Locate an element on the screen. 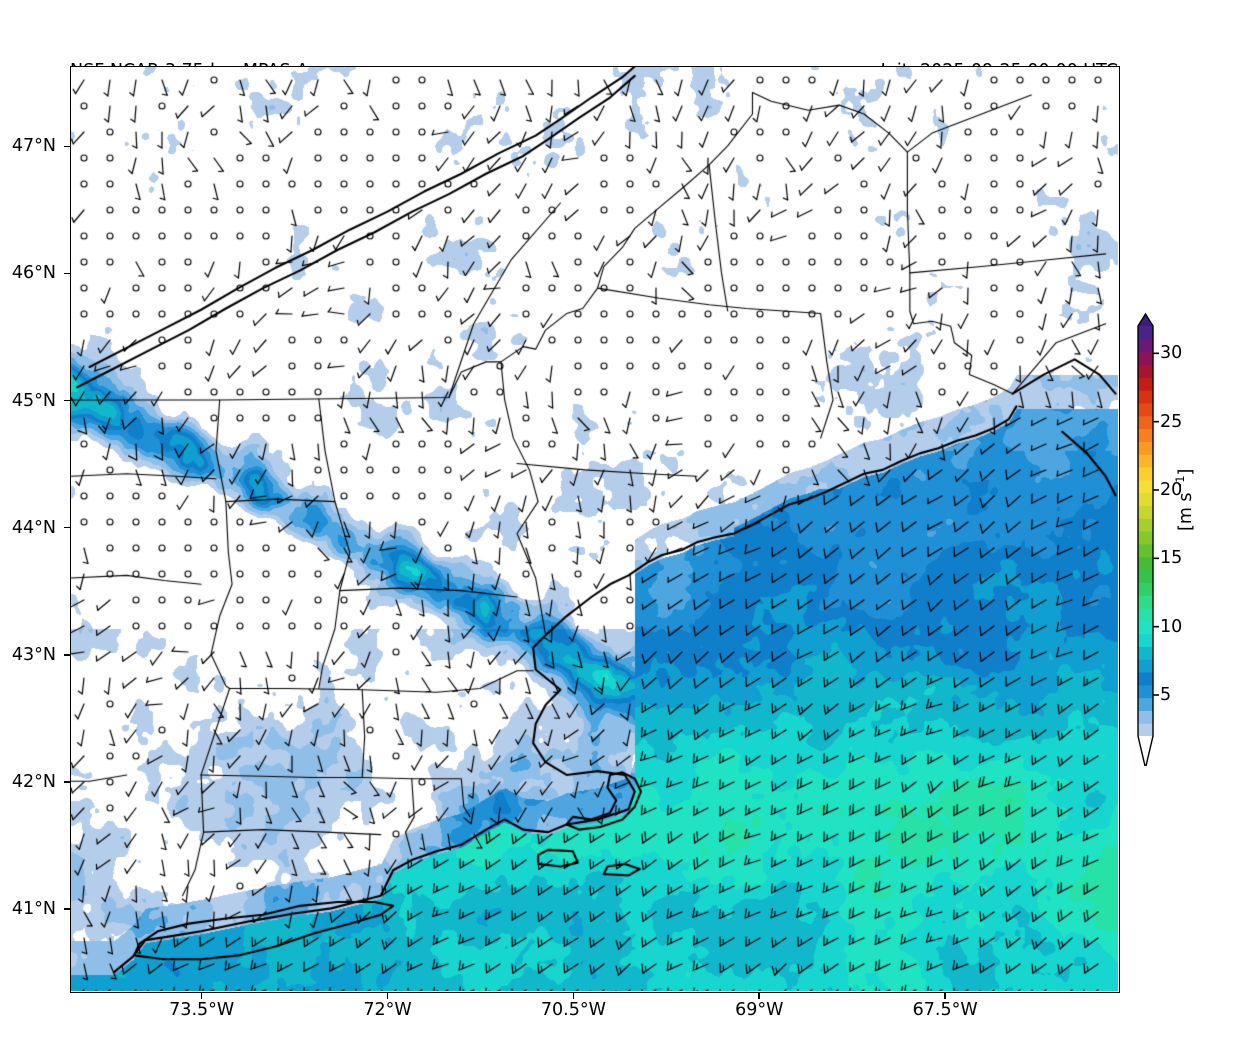 The height and width of the screenshot is (1037, 1235). colorbar: 30 25 20 15 10 5 [m s−1] is located at coordinates (1182, 531).